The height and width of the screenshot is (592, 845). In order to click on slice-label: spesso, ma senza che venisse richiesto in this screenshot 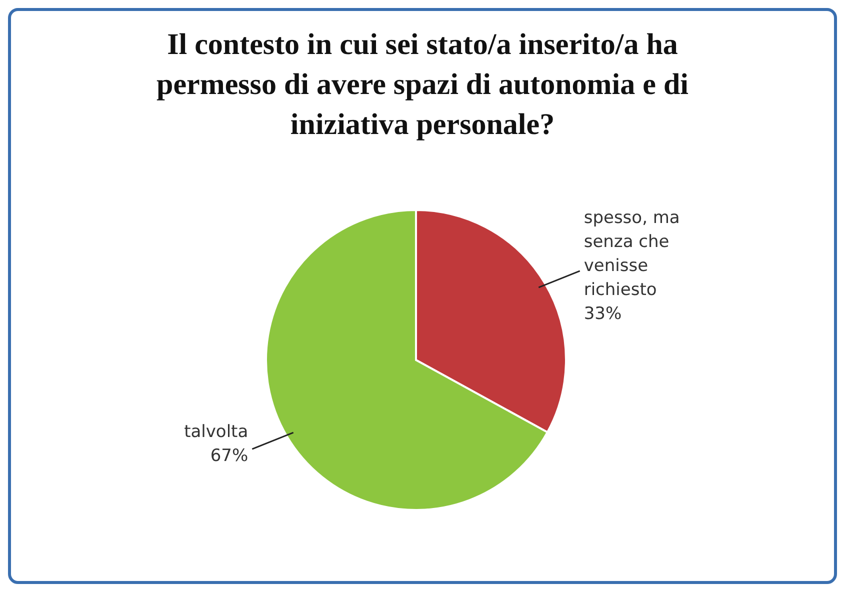, I will do `click(632, 254)`.